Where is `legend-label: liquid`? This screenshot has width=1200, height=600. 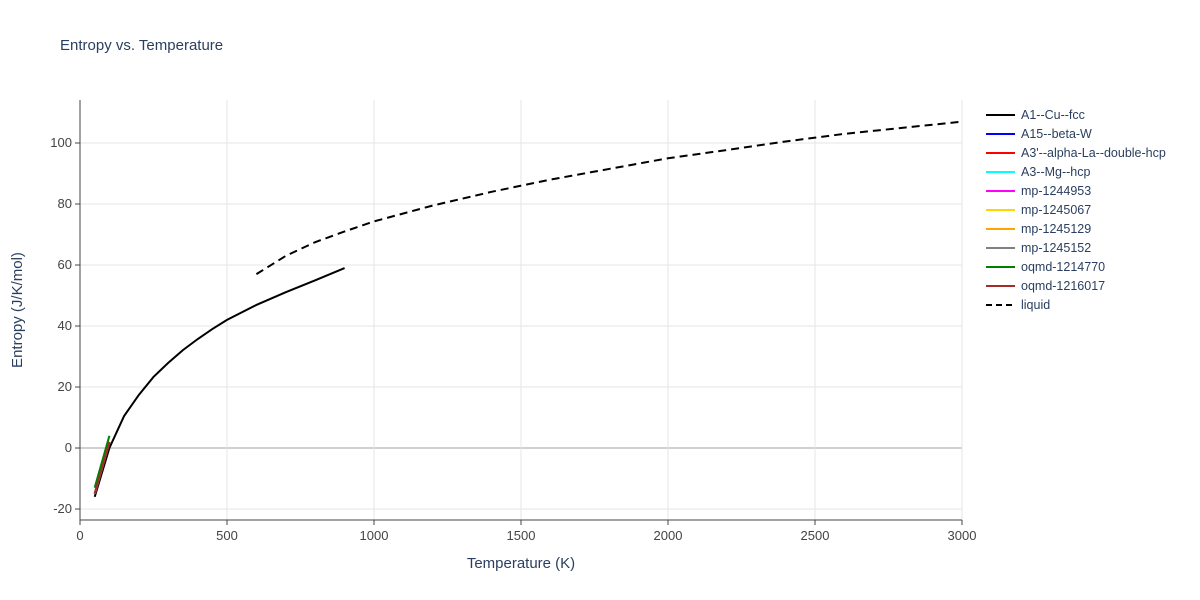 legend-label: liquid is located at coordinates (1035, 305).